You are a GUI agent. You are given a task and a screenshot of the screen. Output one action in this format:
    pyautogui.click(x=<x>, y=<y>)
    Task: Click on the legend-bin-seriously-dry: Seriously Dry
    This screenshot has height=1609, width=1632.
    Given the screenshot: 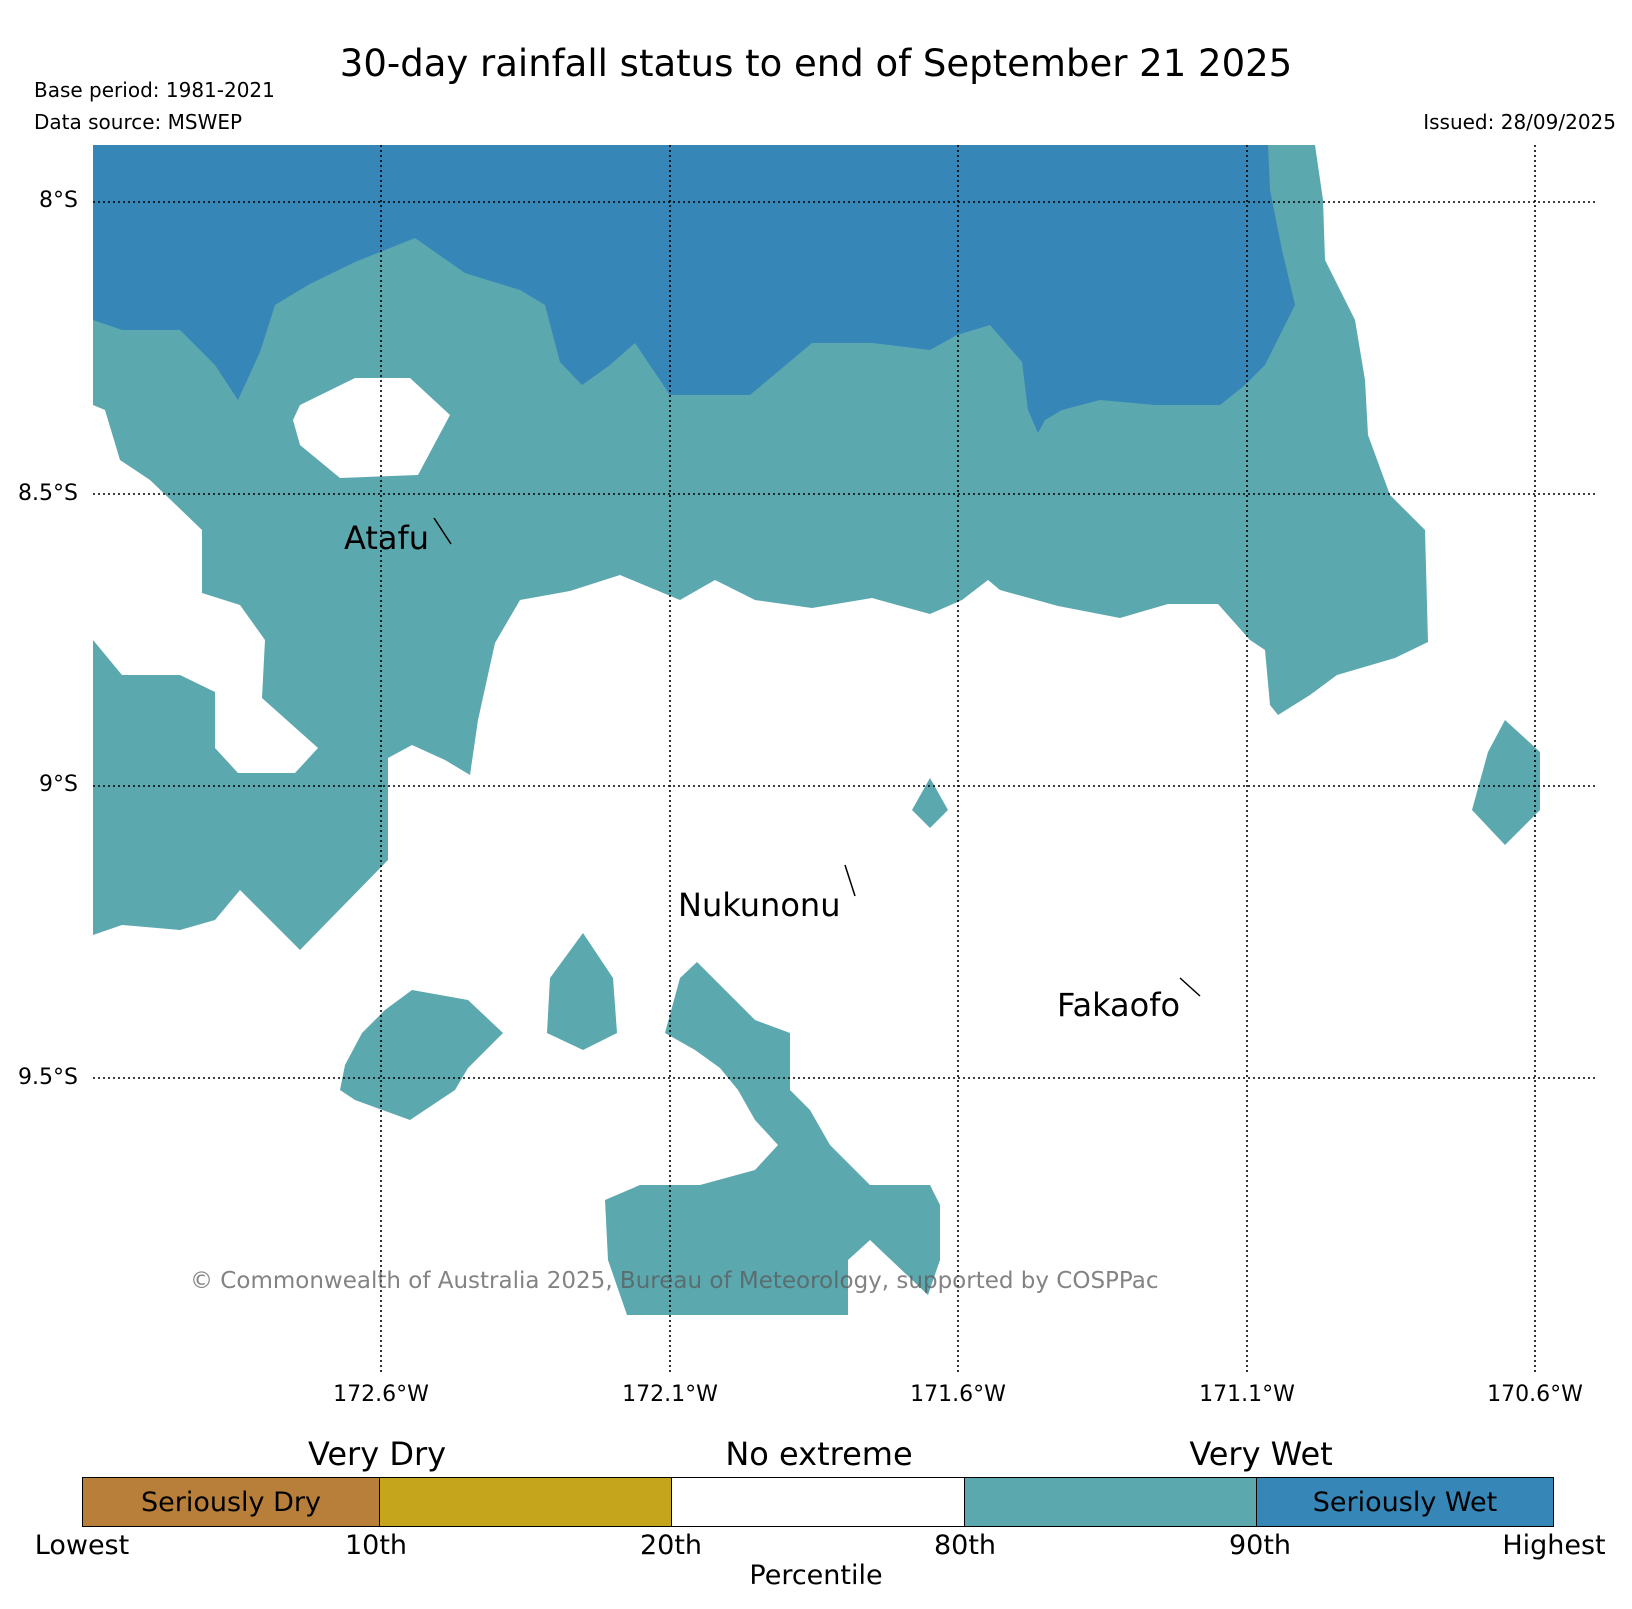 What is the action you would take?
    pyautogui.click(x=231, y=1502)
    